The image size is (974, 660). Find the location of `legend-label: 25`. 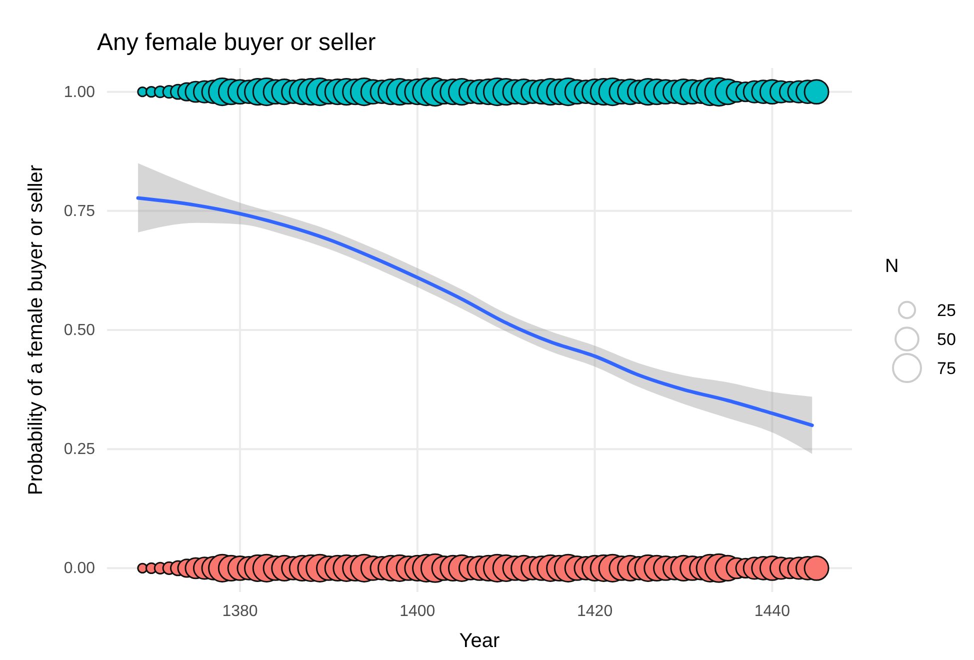

legend-label: 25 is located at coordinates (946, 310).